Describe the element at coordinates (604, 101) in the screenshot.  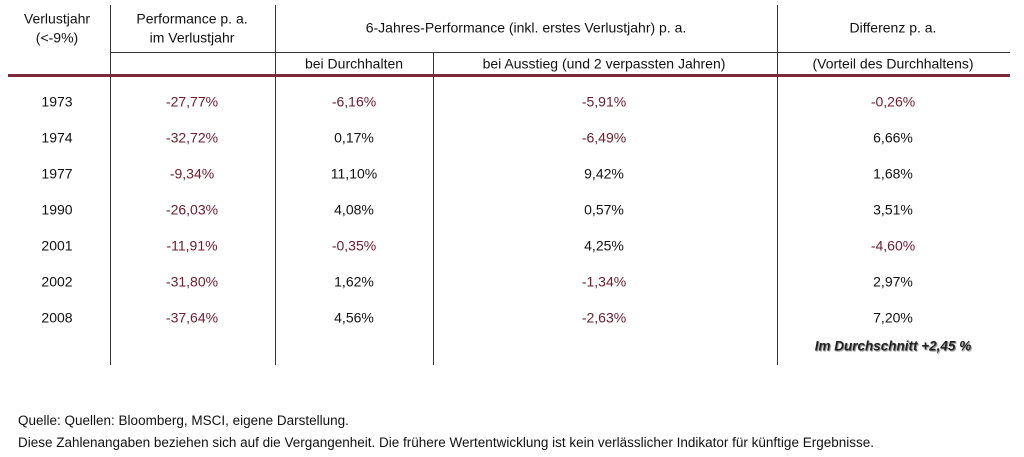
I see `table-cell: -5,91%` at that location.